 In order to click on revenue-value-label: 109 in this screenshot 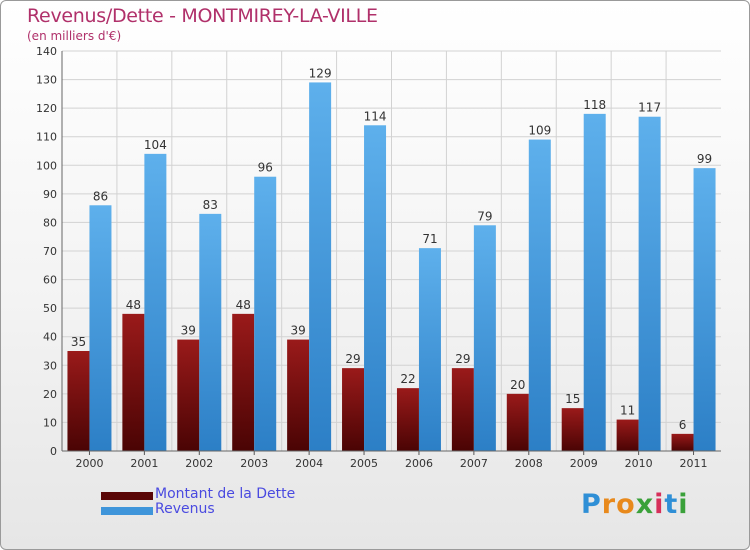, I will do `click(539, 131)`.